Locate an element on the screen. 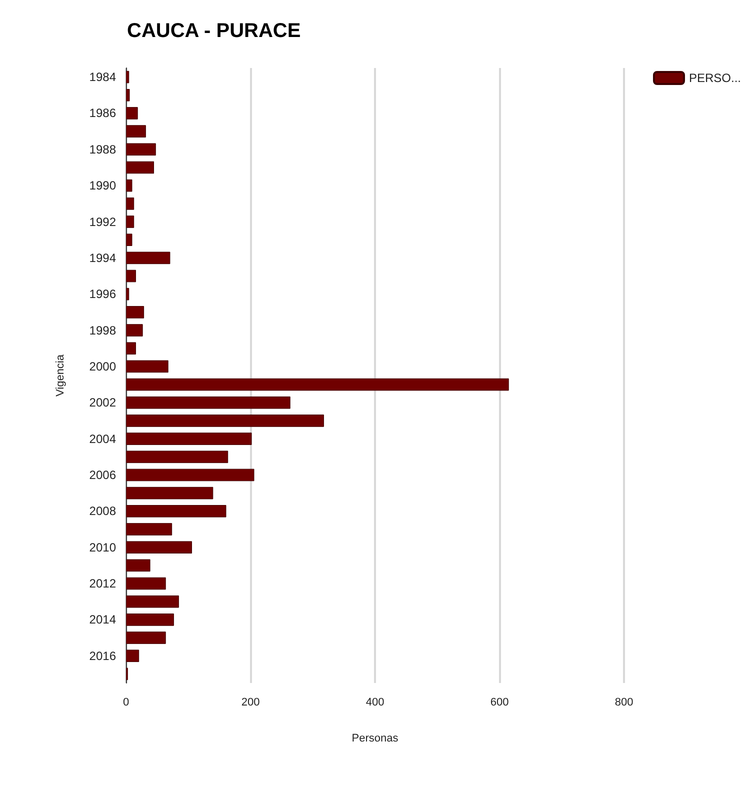 The height and width of the screenshot is (795, 754). x-tick-label: 200 is located at coordinates (250, 702).